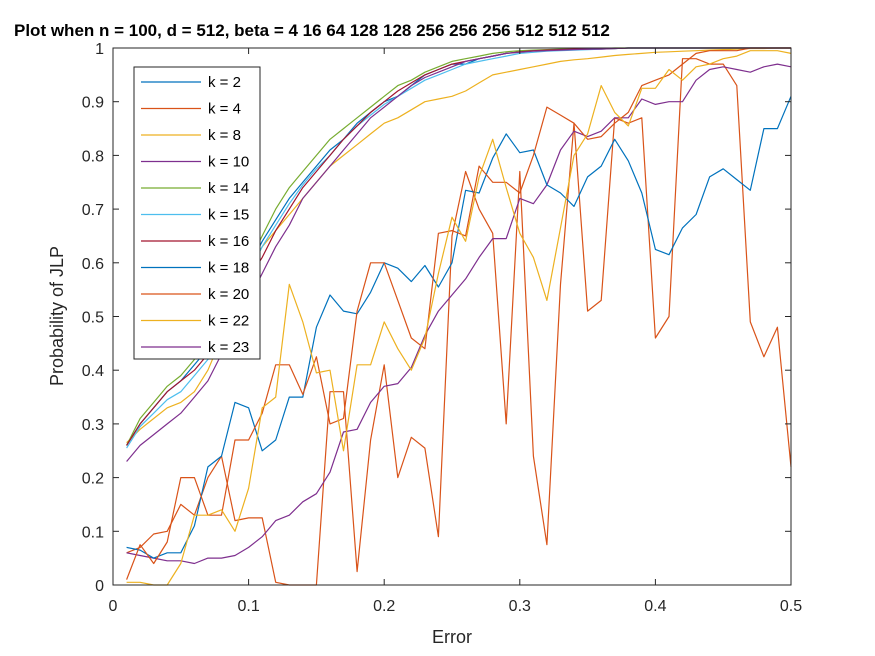 Image resolution: width=875 pixels, height=656 pixels. Describe the element at coordinates (384, 606) in the screenshot. I see `x-tick-label: 0.2` at that location.